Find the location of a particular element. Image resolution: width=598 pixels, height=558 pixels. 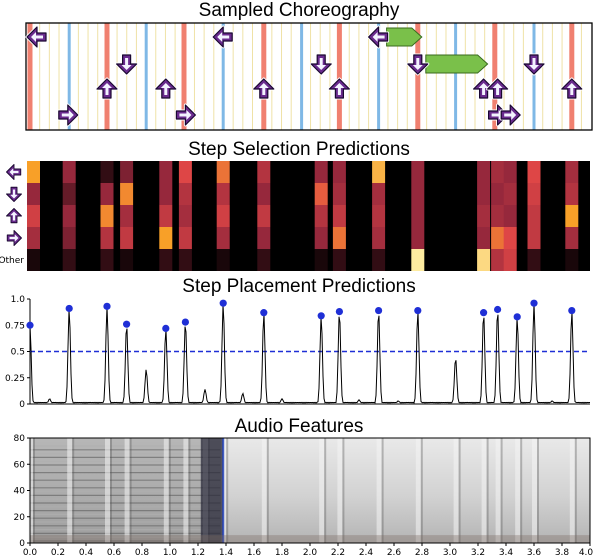

down-arrow-icon is located at coordinates (14, 194).